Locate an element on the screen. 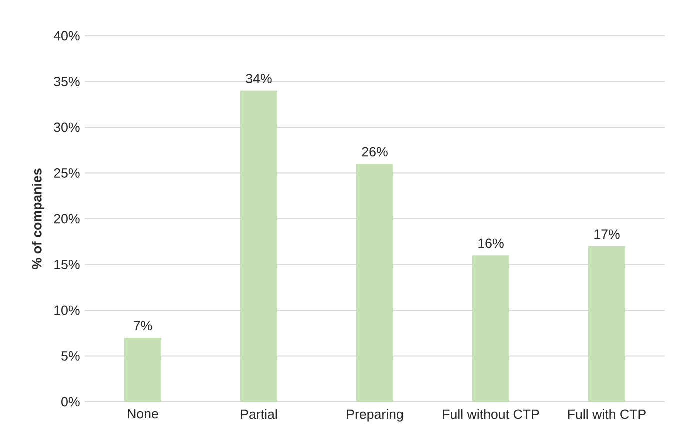 The image size is (679, 435). x-tick-label: Full without CTP is located at coordinates (491, 414).